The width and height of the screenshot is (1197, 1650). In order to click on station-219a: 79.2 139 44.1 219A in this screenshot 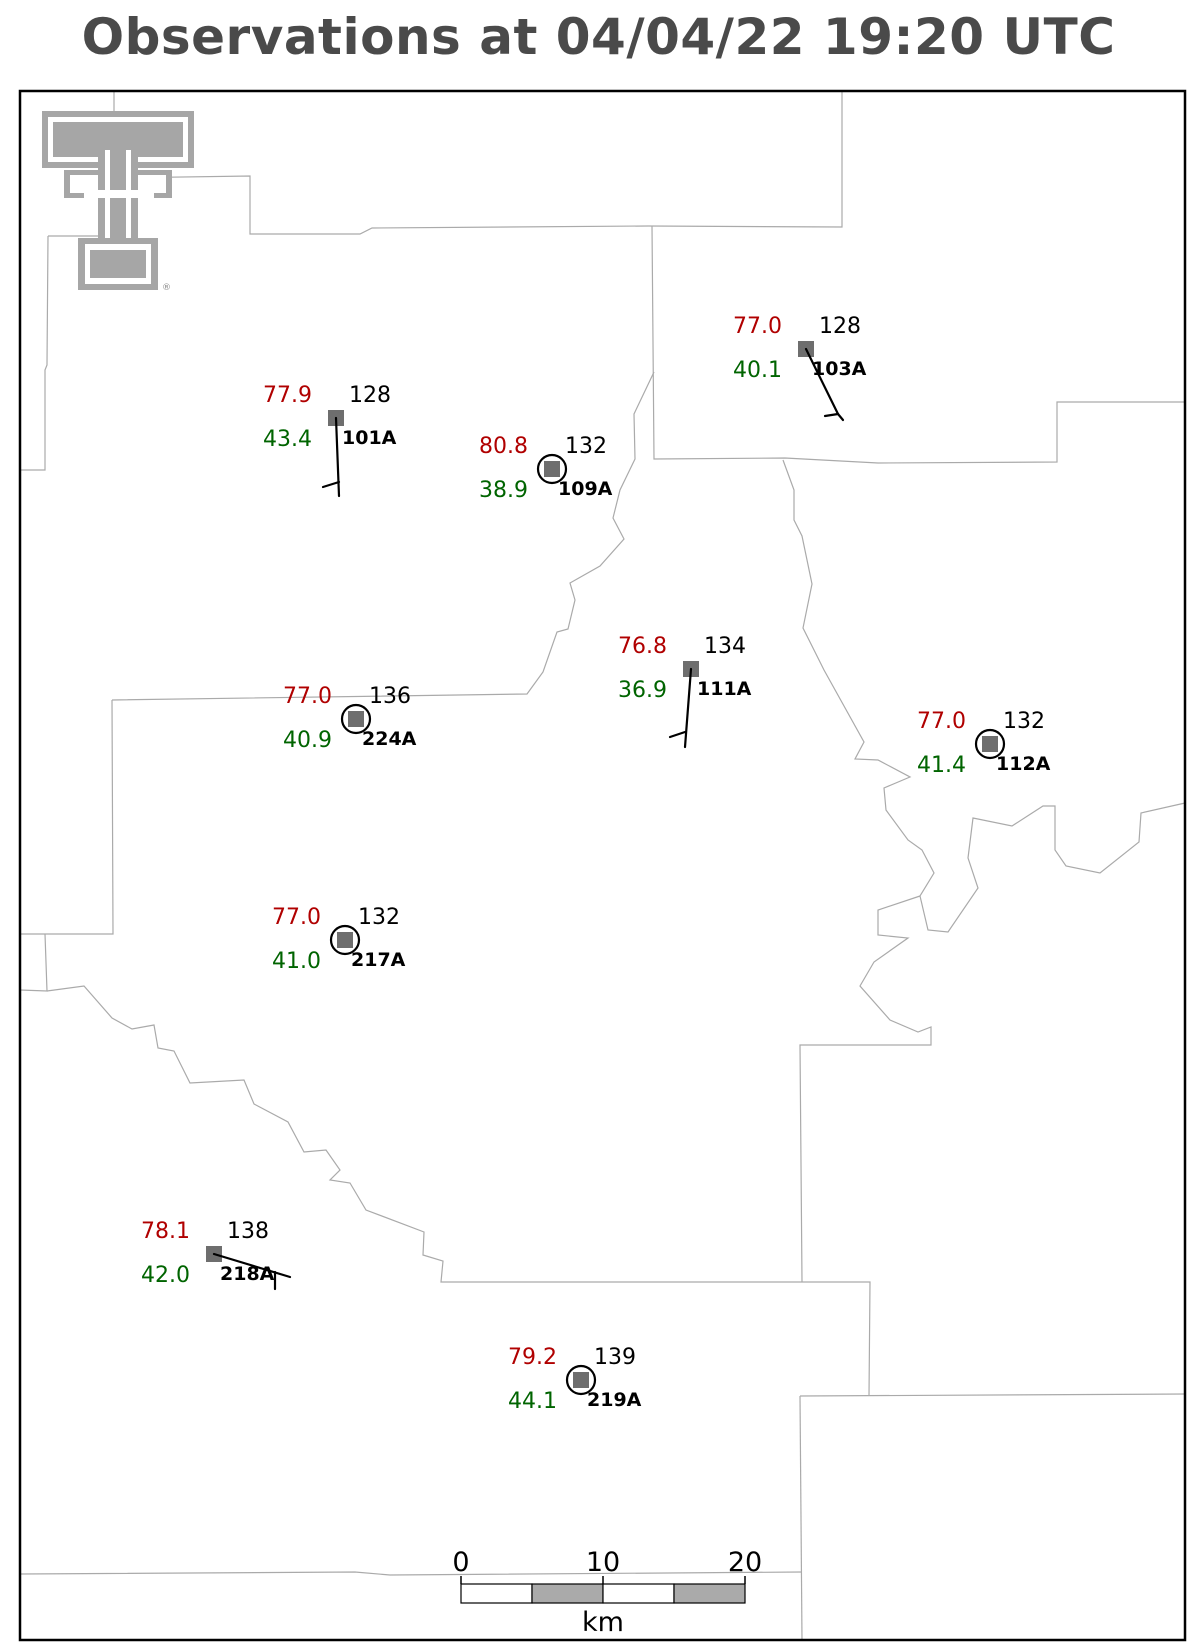, I will do `click(575, 1379)`.